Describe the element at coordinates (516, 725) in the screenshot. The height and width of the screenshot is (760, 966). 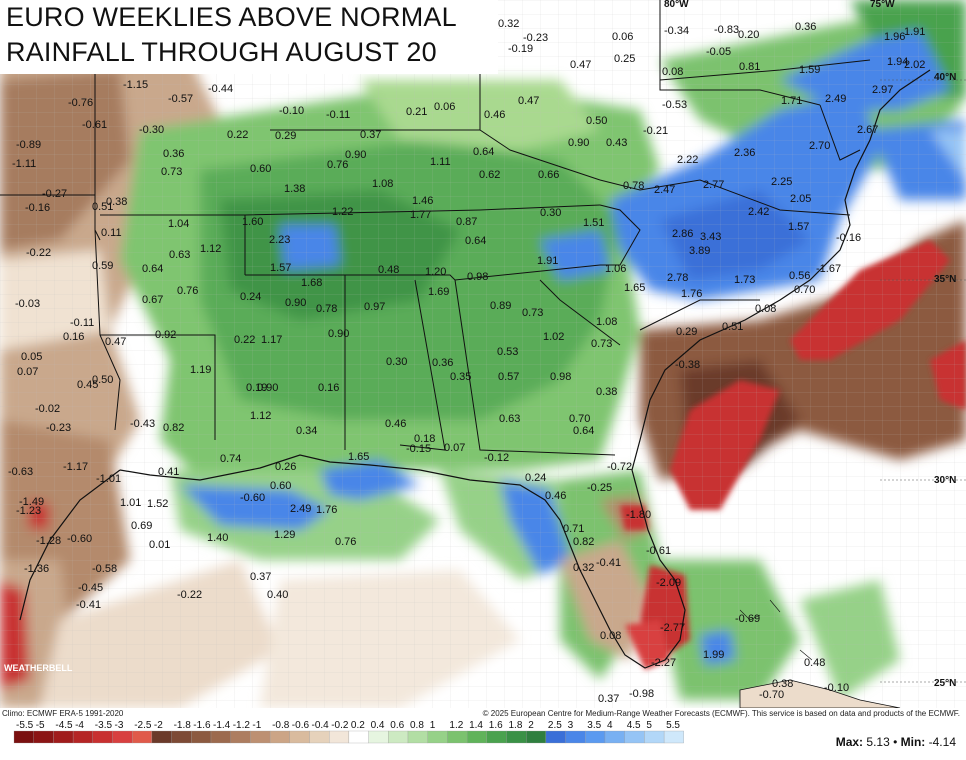
I see `legend-label: 1.8` at that location.